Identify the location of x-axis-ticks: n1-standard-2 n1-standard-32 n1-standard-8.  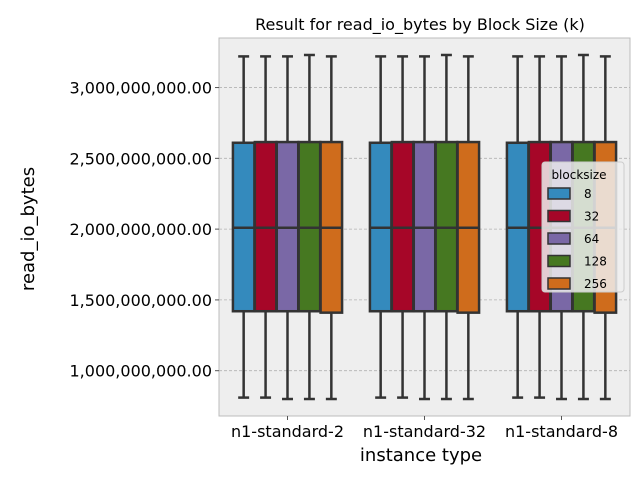
(424, 428).